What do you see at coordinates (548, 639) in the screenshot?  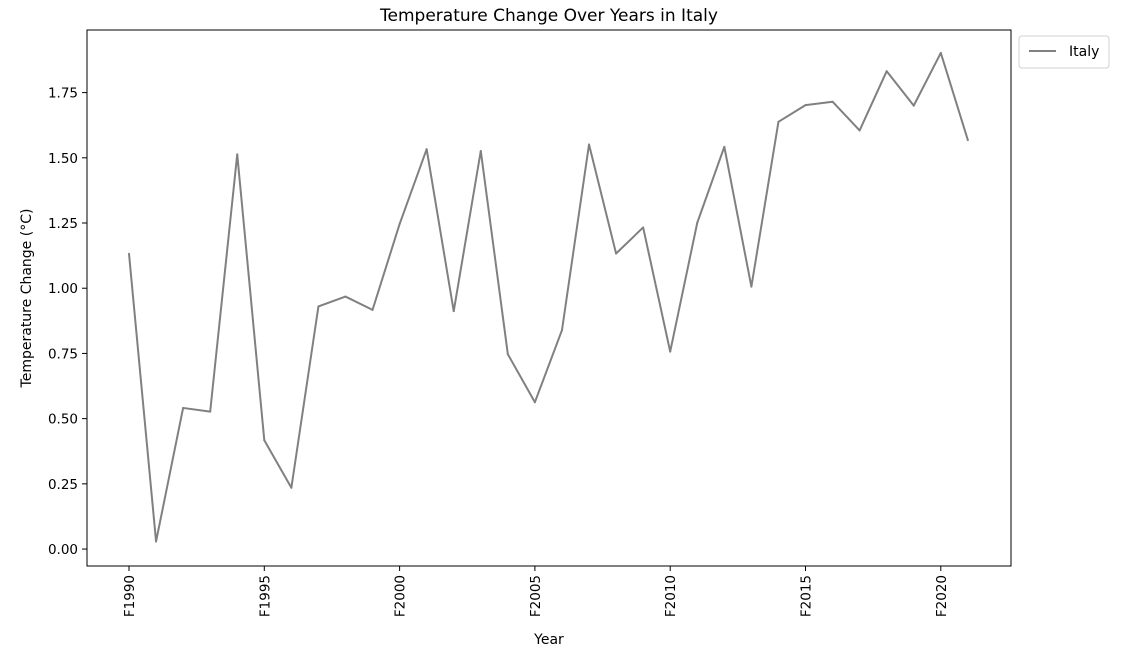 I see `x-axis-label: Year` at bounding box center [548, 639].